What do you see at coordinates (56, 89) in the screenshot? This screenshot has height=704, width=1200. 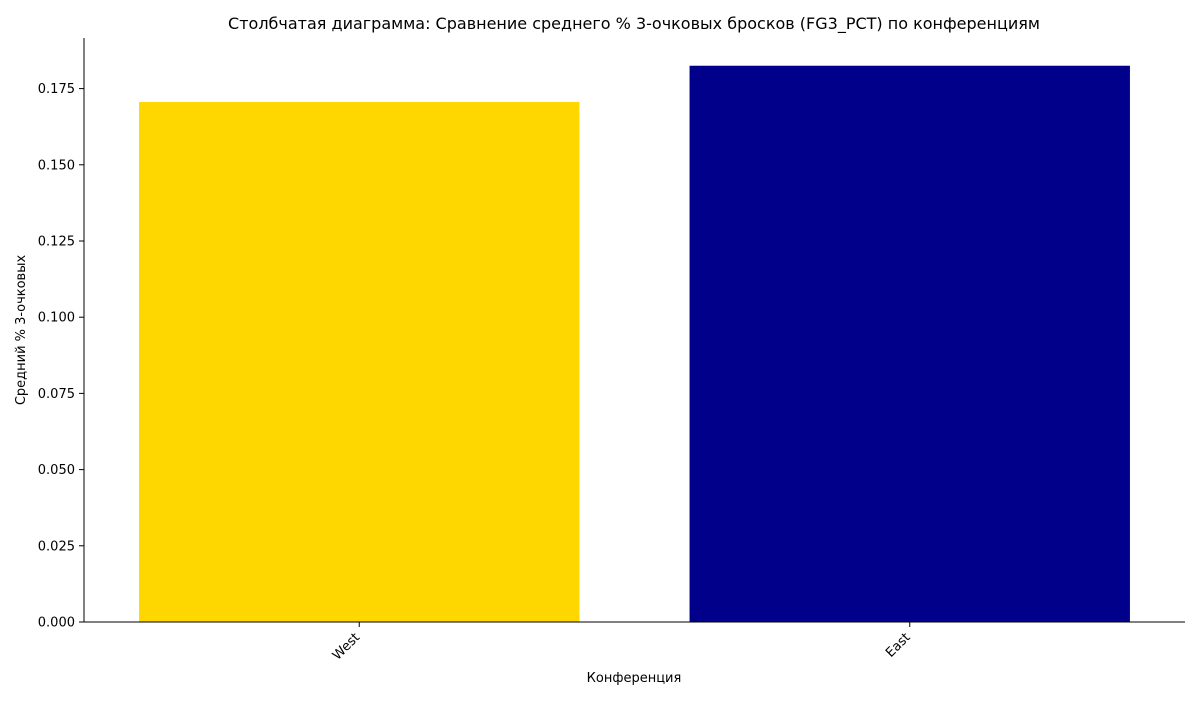 I see `y-tick-label: 0.175` at bounding box center [56, 89].